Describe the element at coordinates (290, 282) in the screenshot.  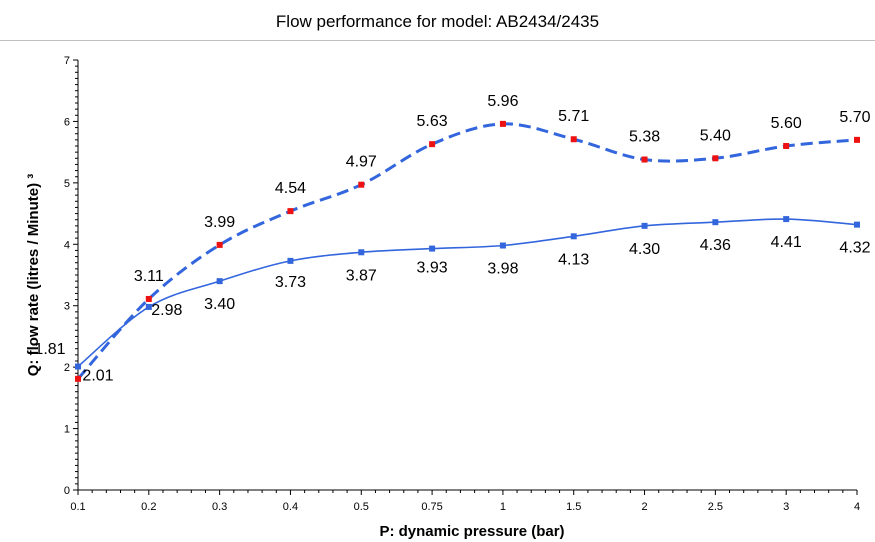
I see `solid-series-label: 3.73` at that location.